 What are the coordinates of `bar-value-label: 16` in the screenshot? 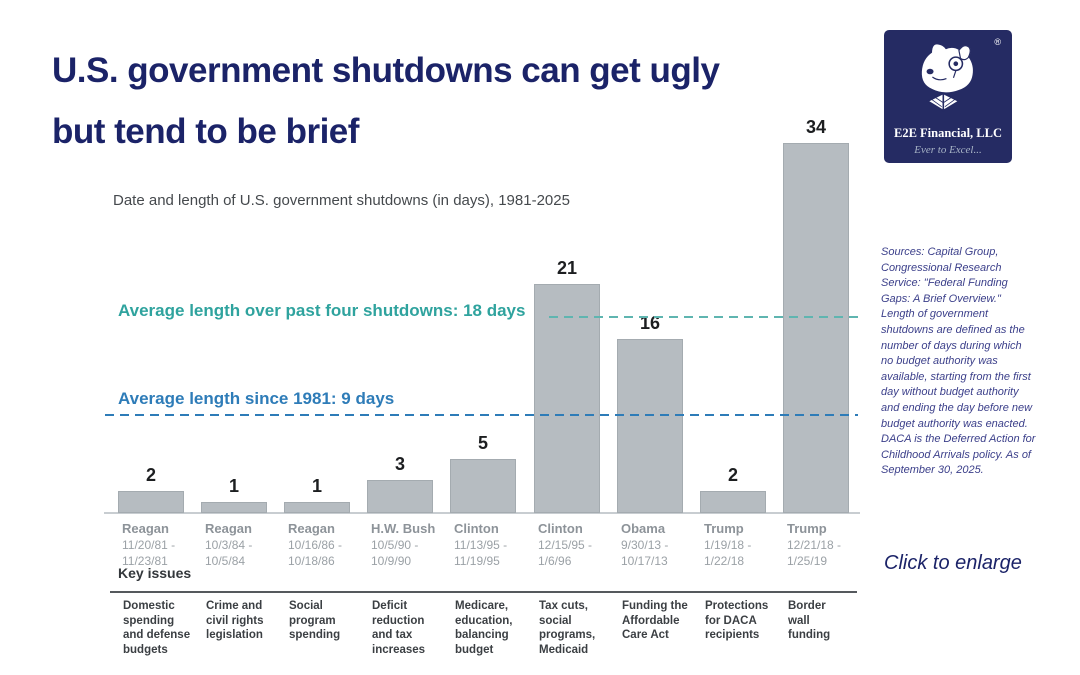 It's located at (650, 323).